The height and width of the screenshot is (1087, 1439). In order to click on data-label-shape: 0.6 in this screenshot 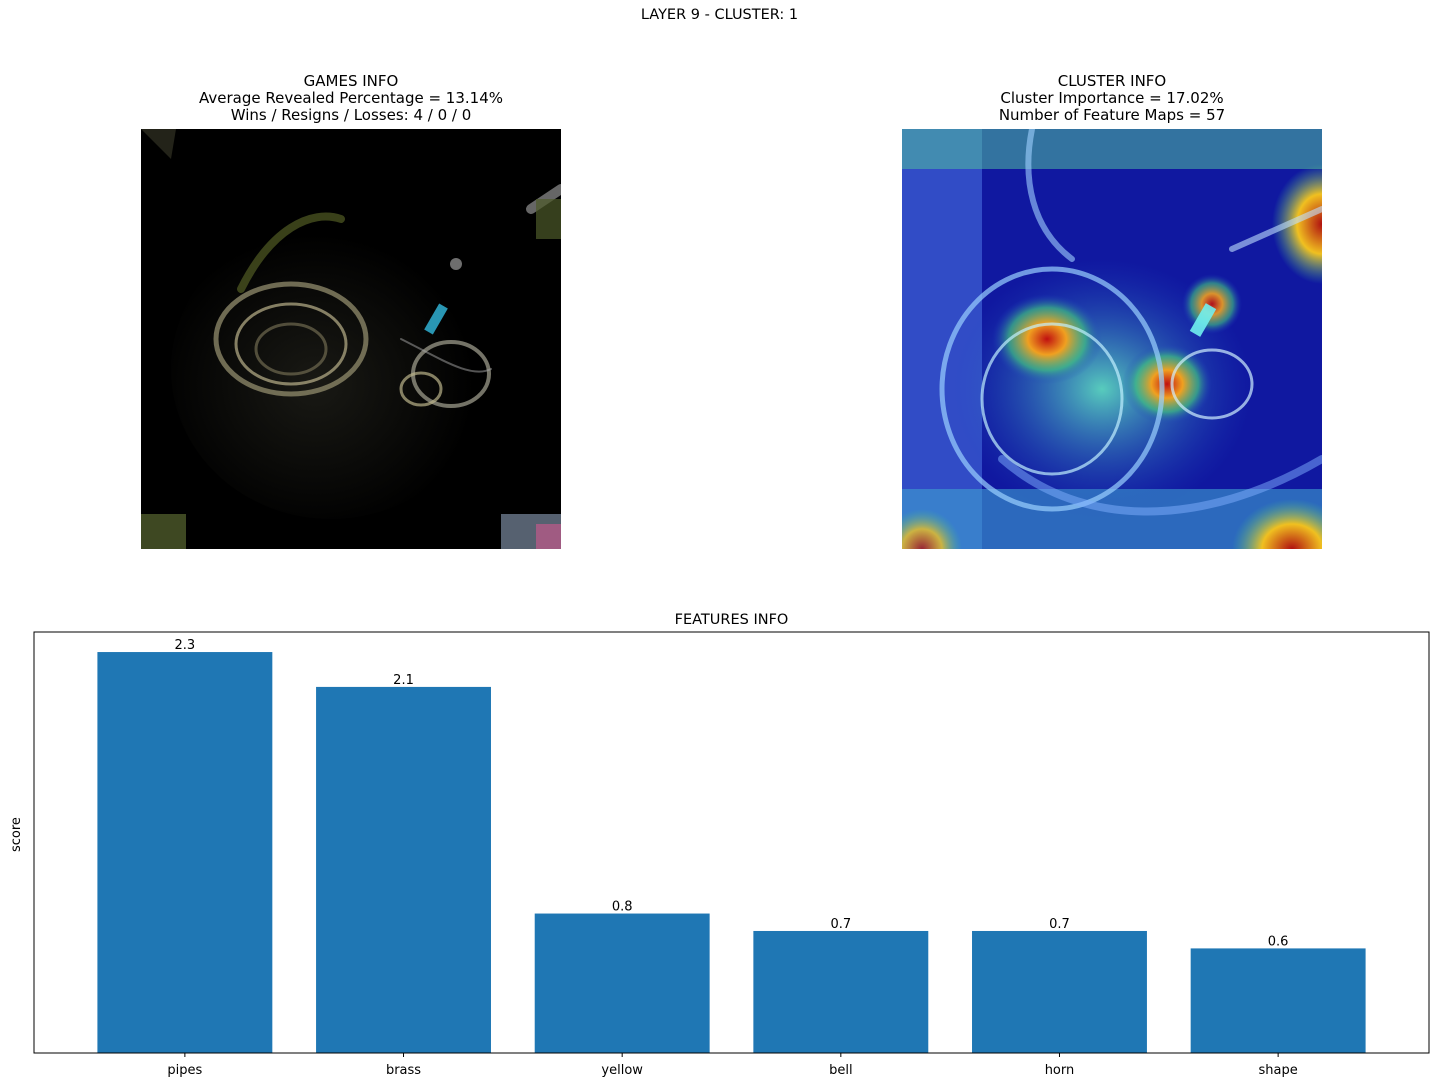, I will do `click(1278, 941)`.